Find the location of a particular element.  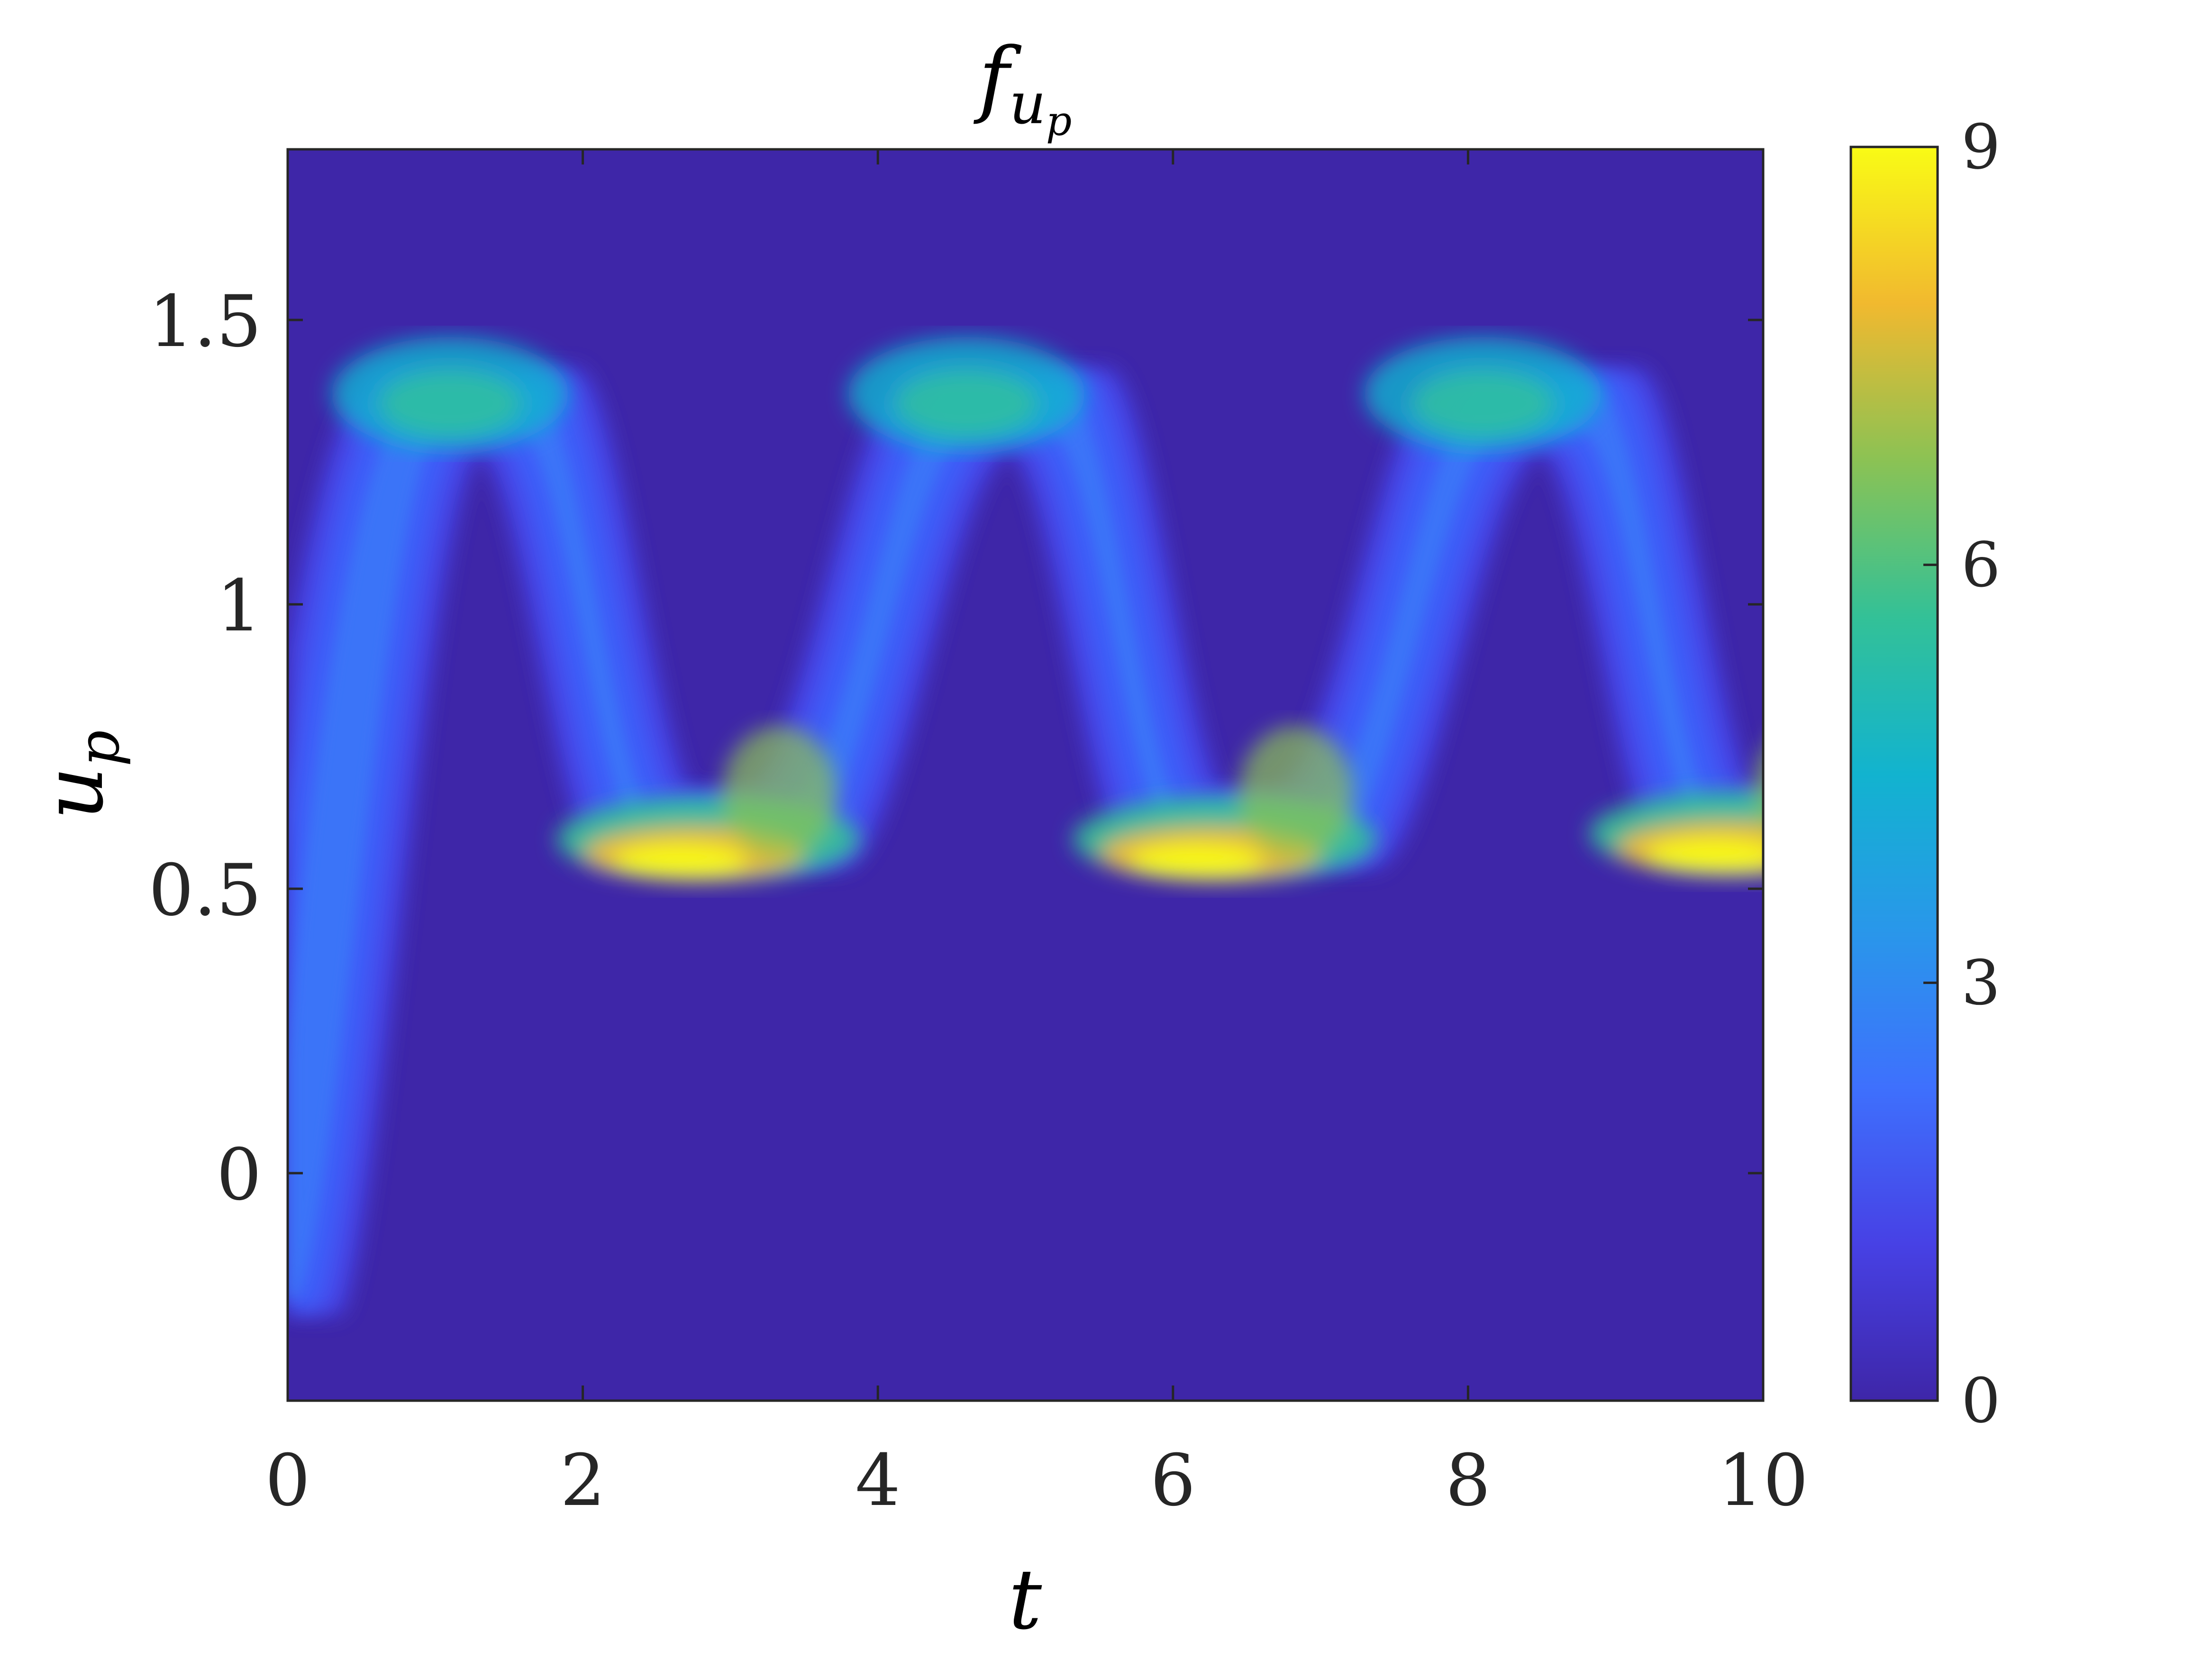

colorbar-tick-label: 0 is located at coordinates (1981, 1401).